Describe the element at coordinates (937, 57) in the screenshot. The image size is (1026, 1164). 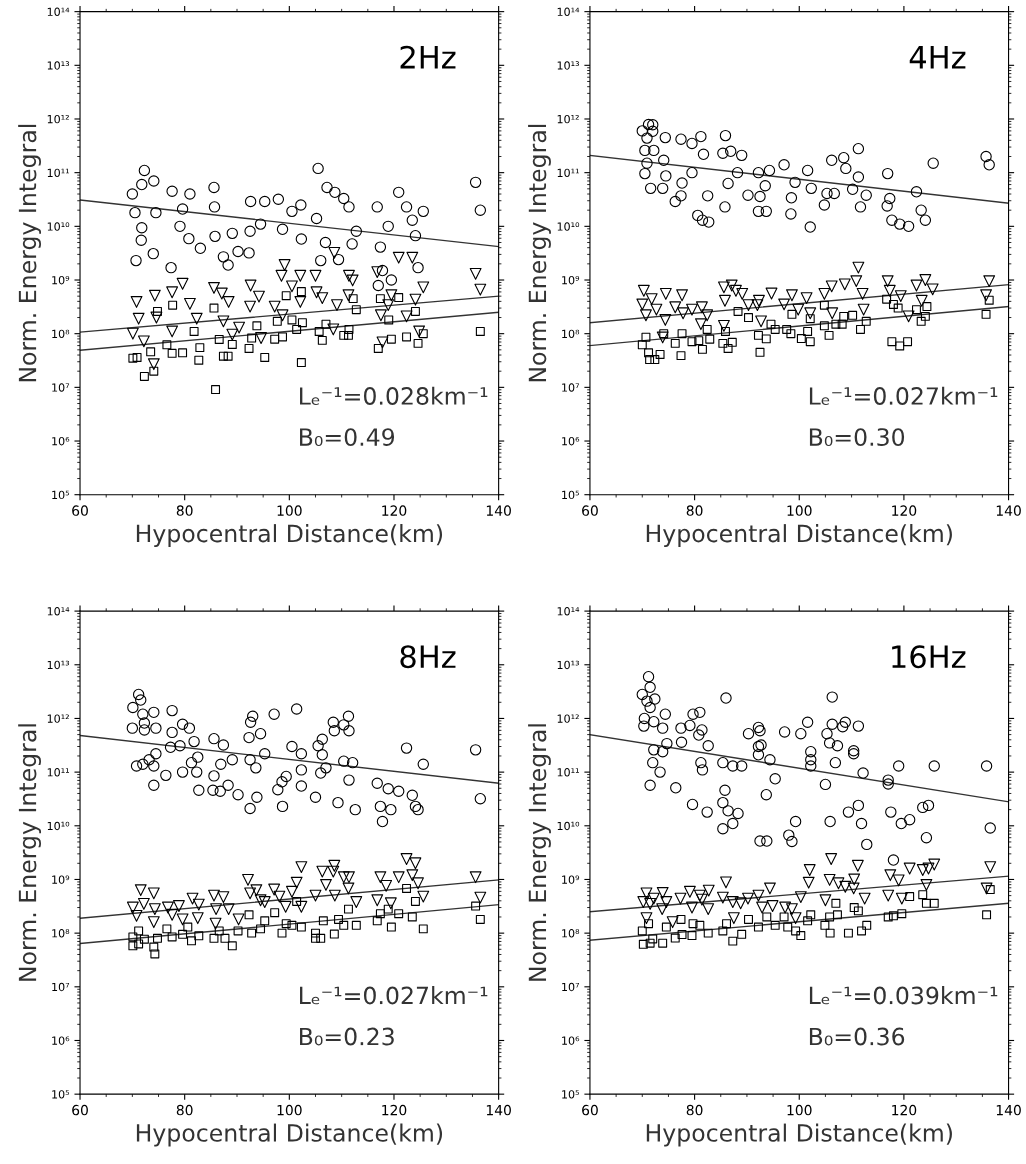
I see `text: 4Hz` at that location.